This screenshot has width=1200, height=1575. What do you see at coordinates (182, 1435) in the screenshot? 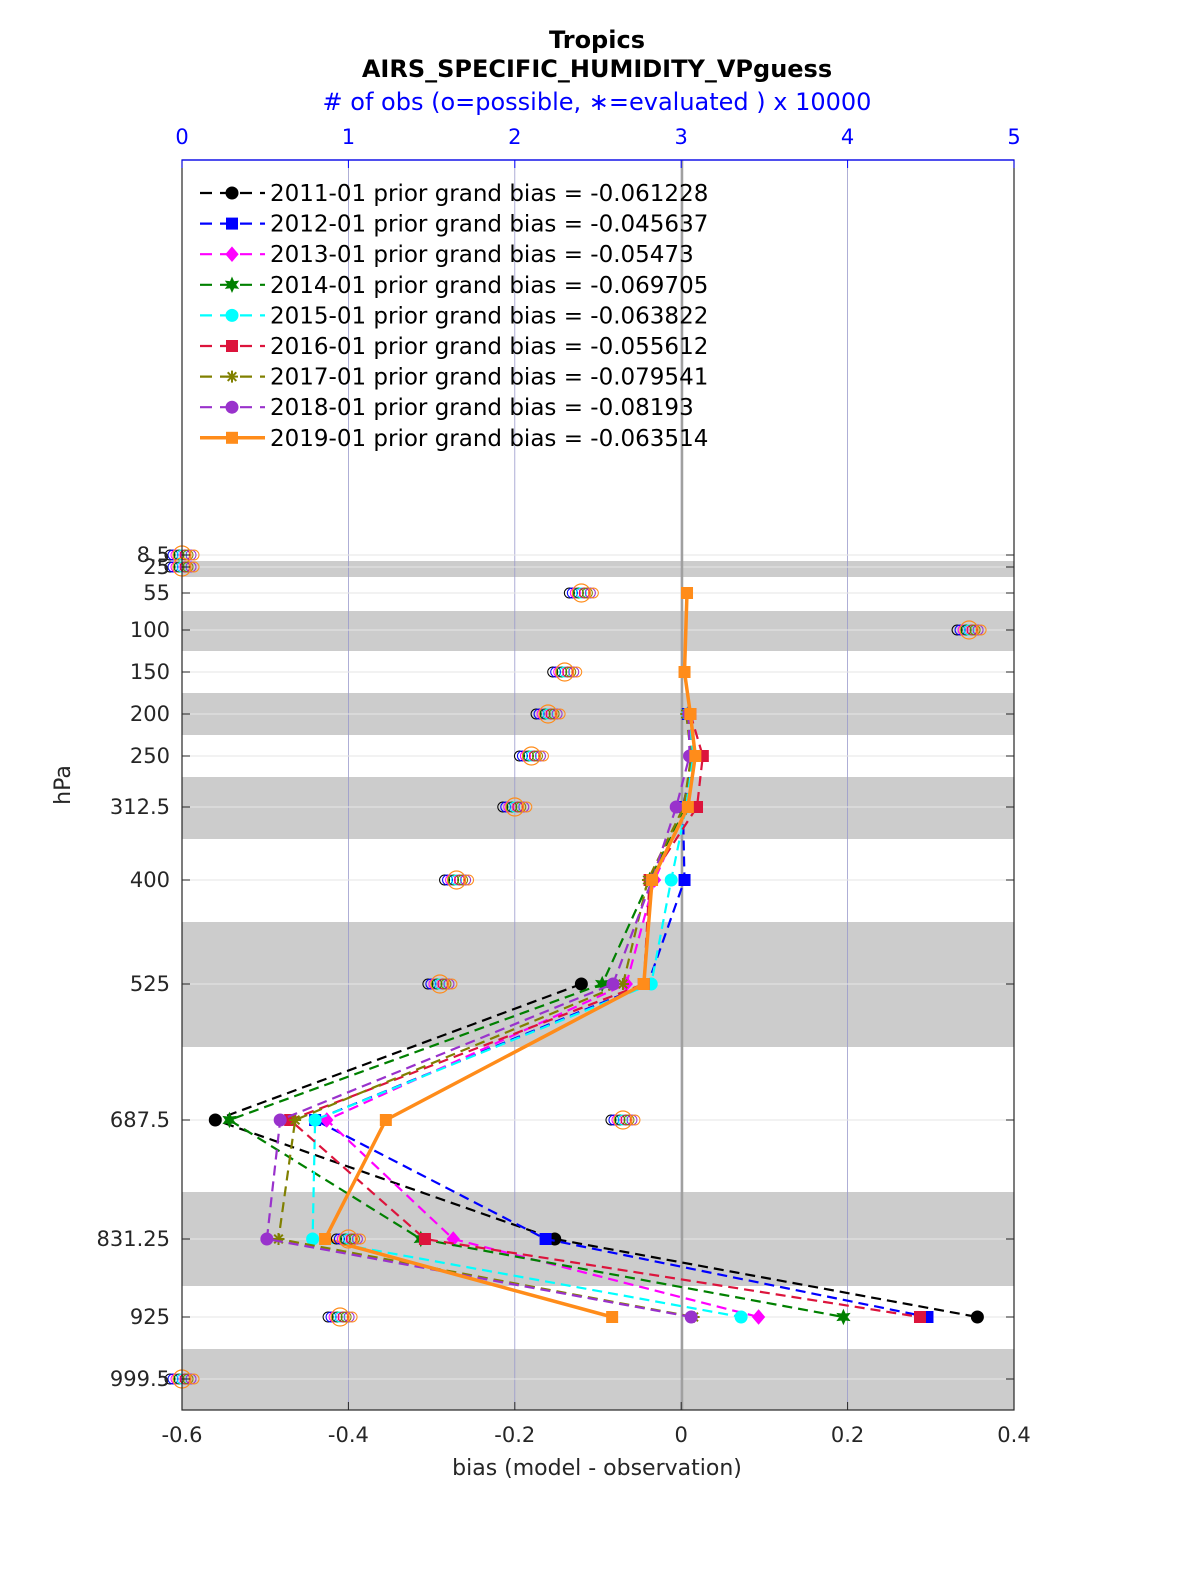
I see `x-tick-label: -0.6` at bounding box center [182, 1435].